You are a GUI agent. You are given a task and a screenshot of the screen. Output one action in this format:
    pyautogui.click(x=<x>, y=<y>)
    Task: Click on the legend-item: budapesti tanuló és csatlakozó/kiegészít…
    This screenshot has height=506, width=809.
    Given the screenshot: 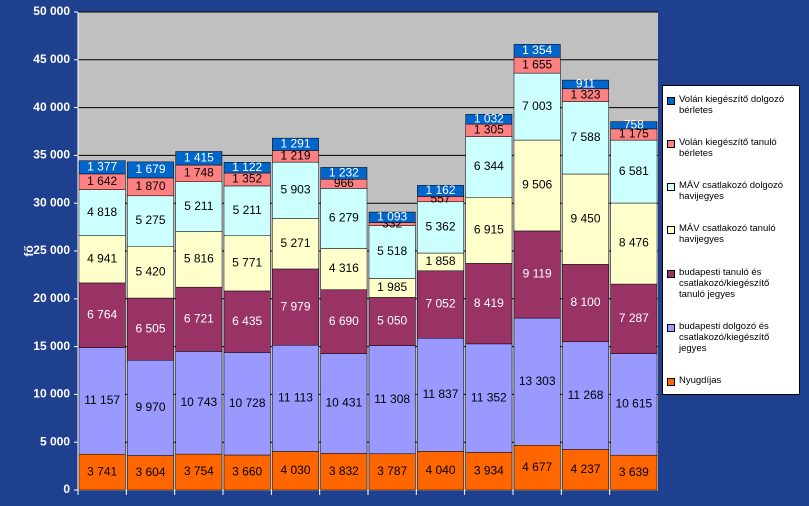 What is the action you would take?
    pyautogui.click(x=731, y=283)
    